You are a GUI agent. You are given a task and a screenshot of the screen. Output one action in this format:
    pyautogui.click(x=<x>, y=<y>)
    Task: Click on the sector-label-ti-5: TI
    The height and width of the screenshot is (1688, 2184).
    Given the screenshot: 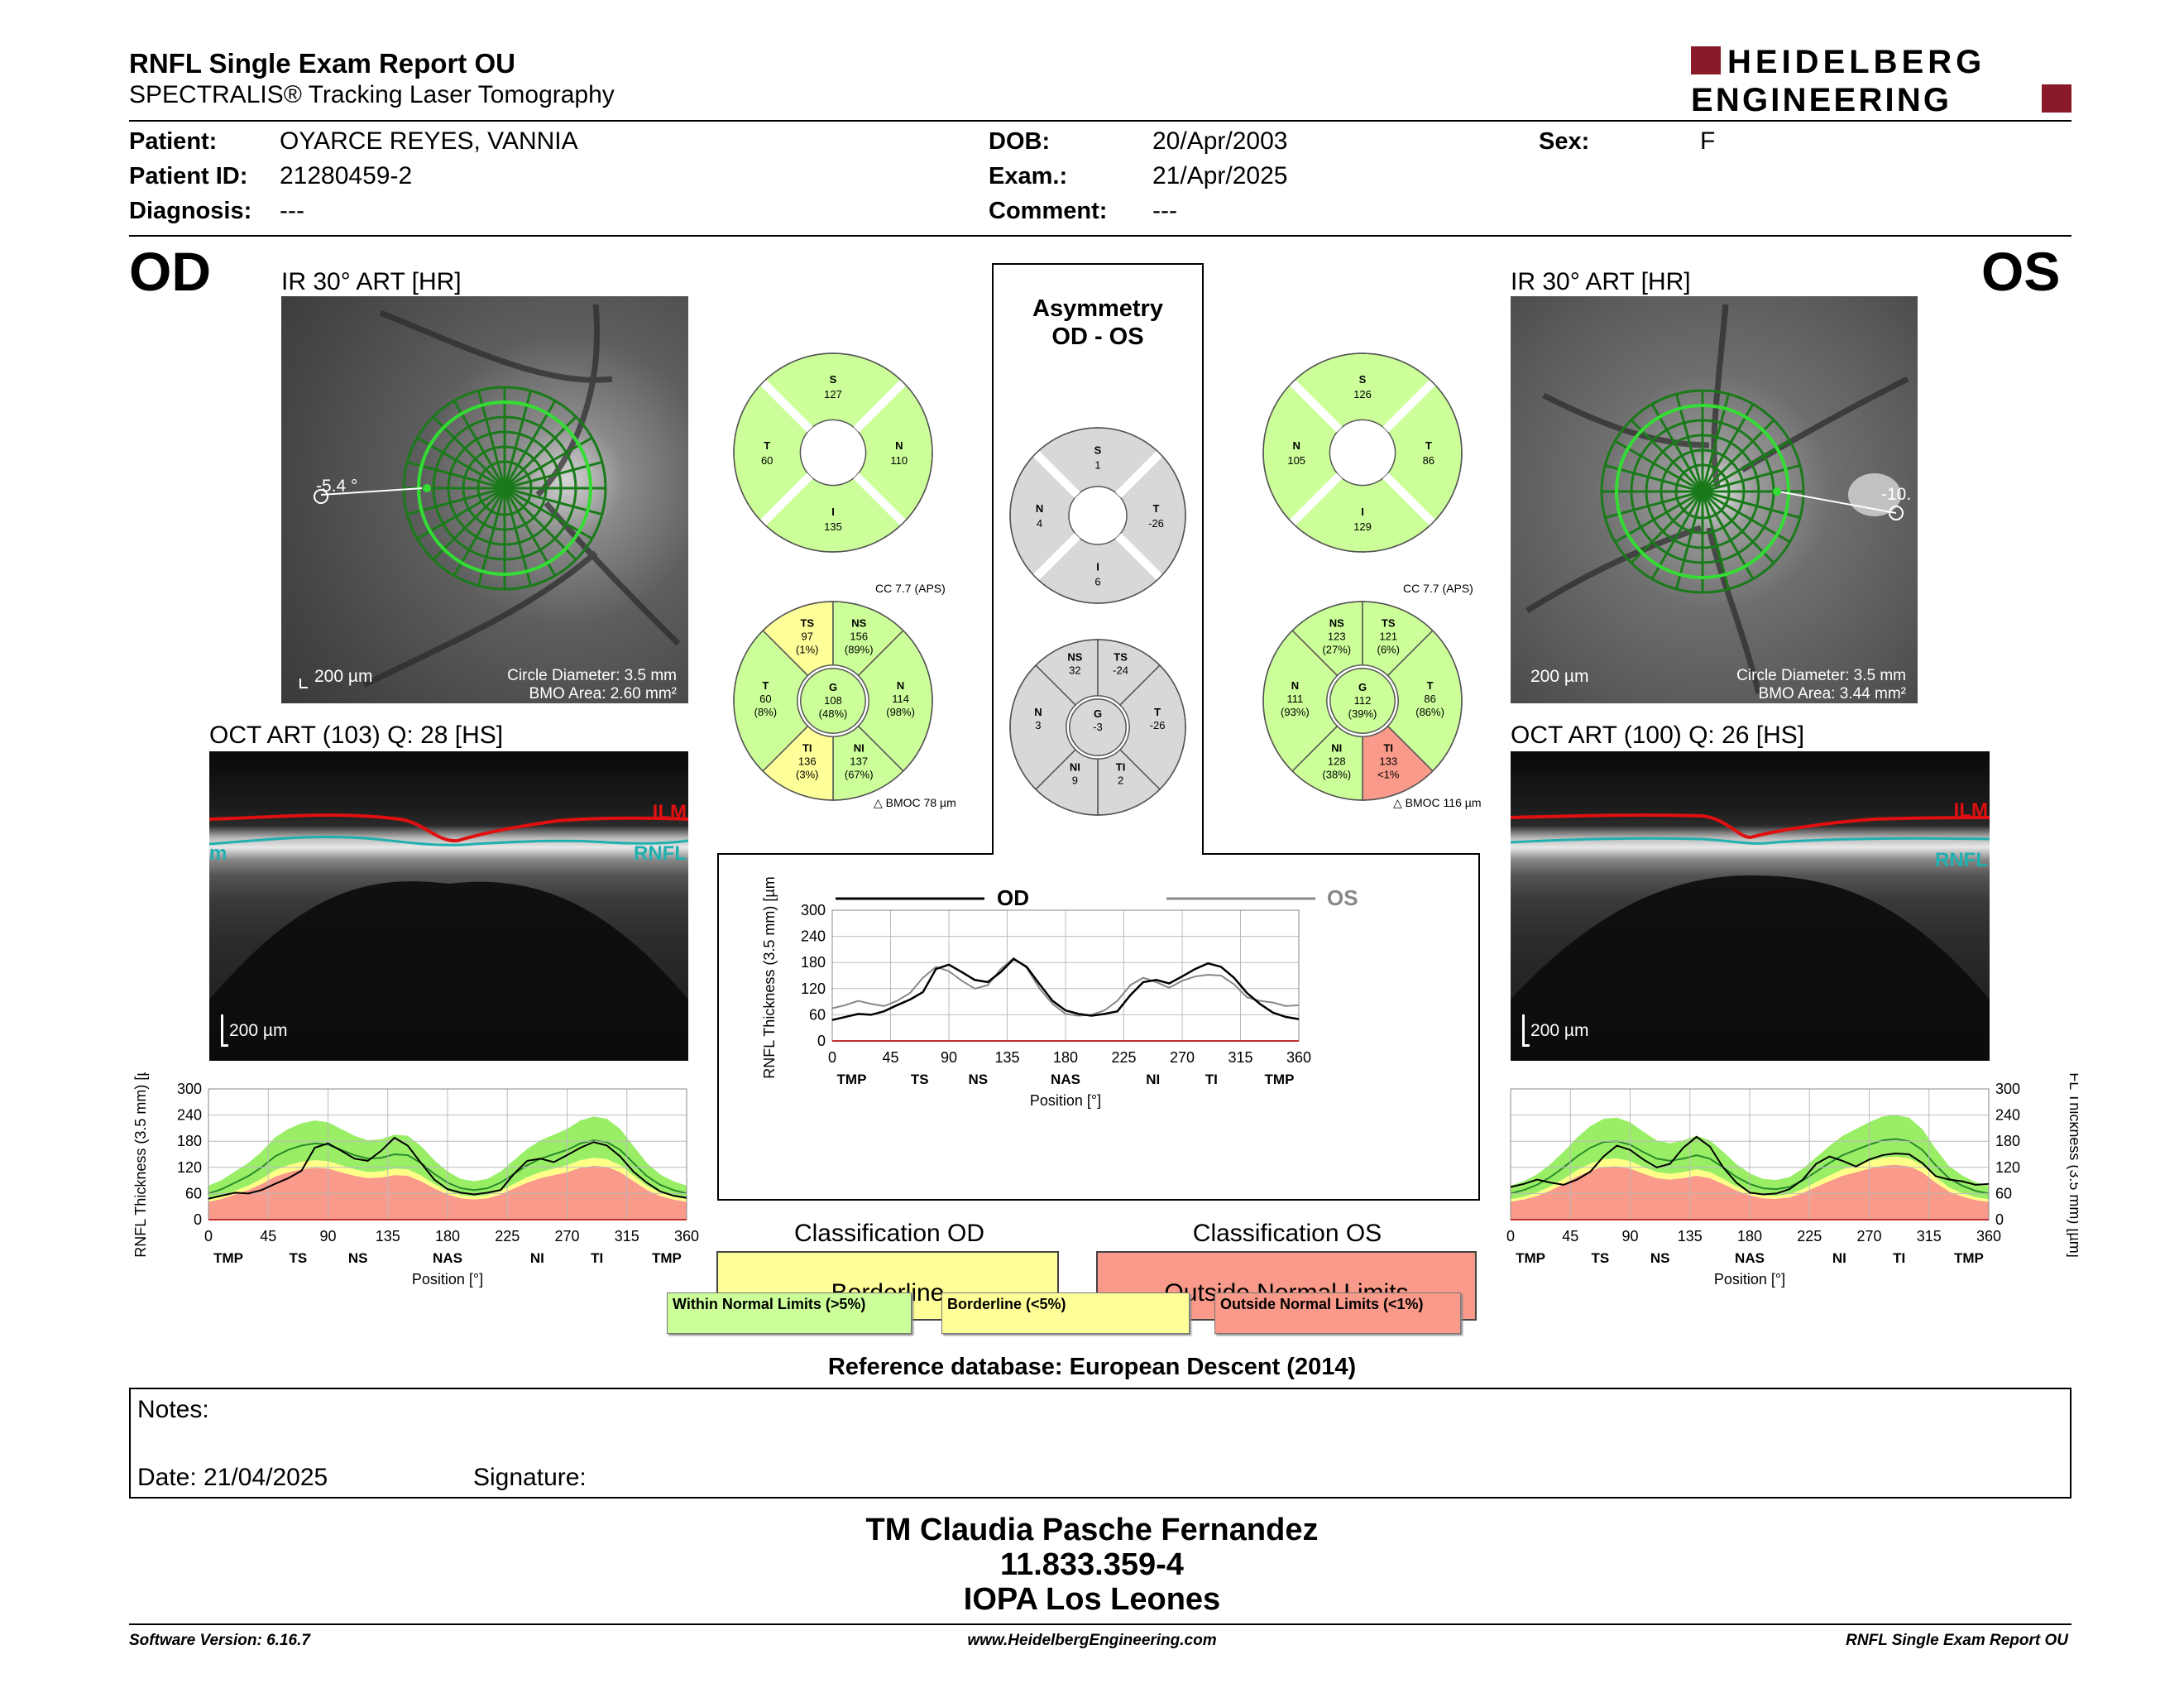 What is the action you would take?
    pyautogui.click(x=1899, y=1258)
    